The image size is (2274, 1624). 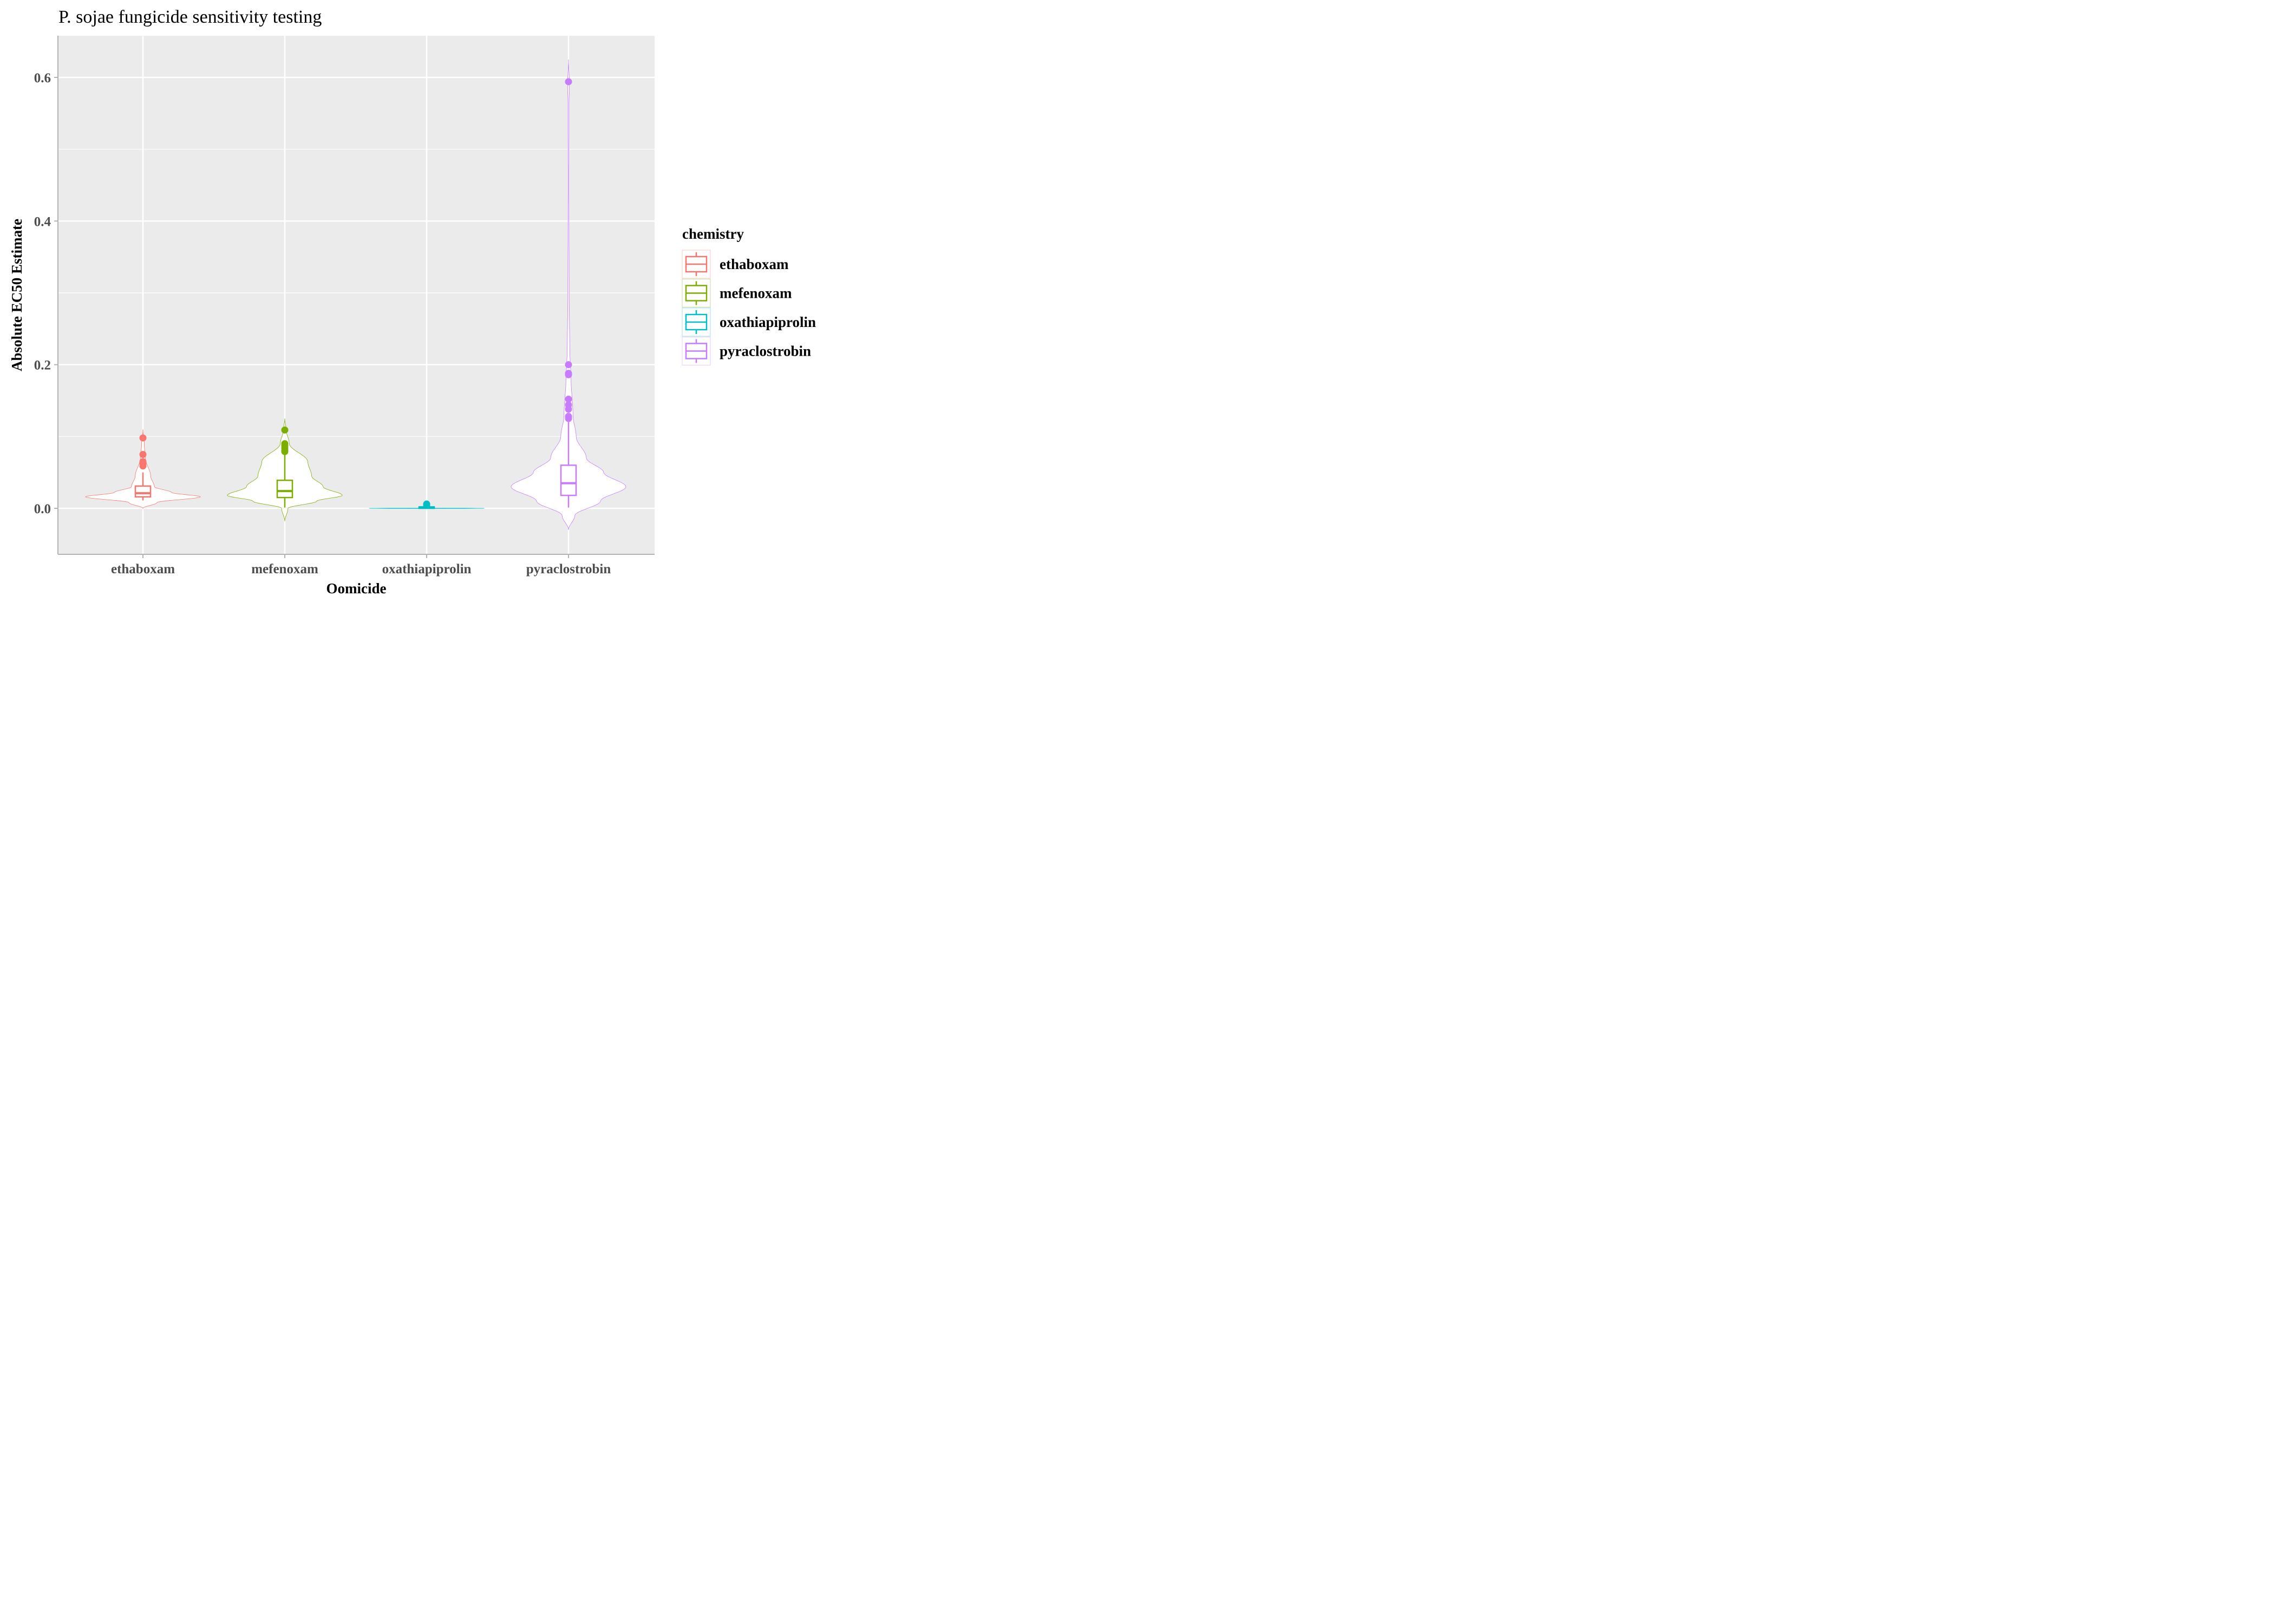 I want to click on legend-key-oxathiapiprolin, so click(x=696, y=322).